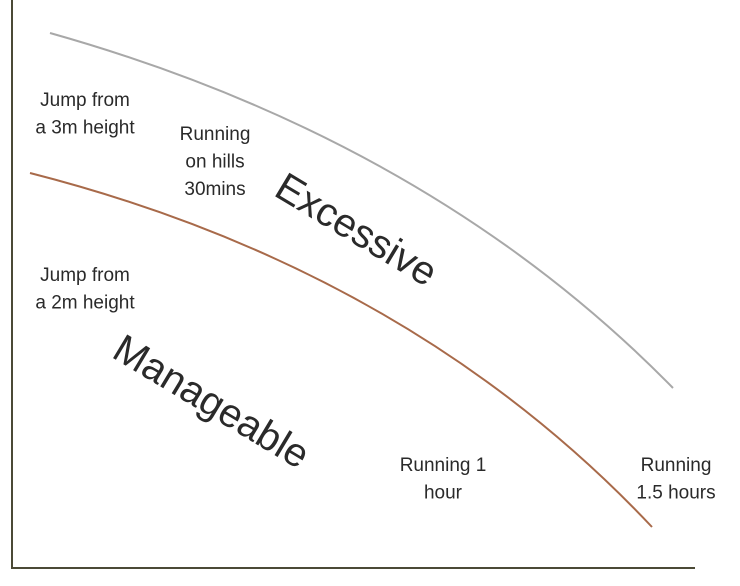  Describe the element at coordinates (675, 479) in the screenshot. I see `activity-label: Running 1.5 hours` at that location.